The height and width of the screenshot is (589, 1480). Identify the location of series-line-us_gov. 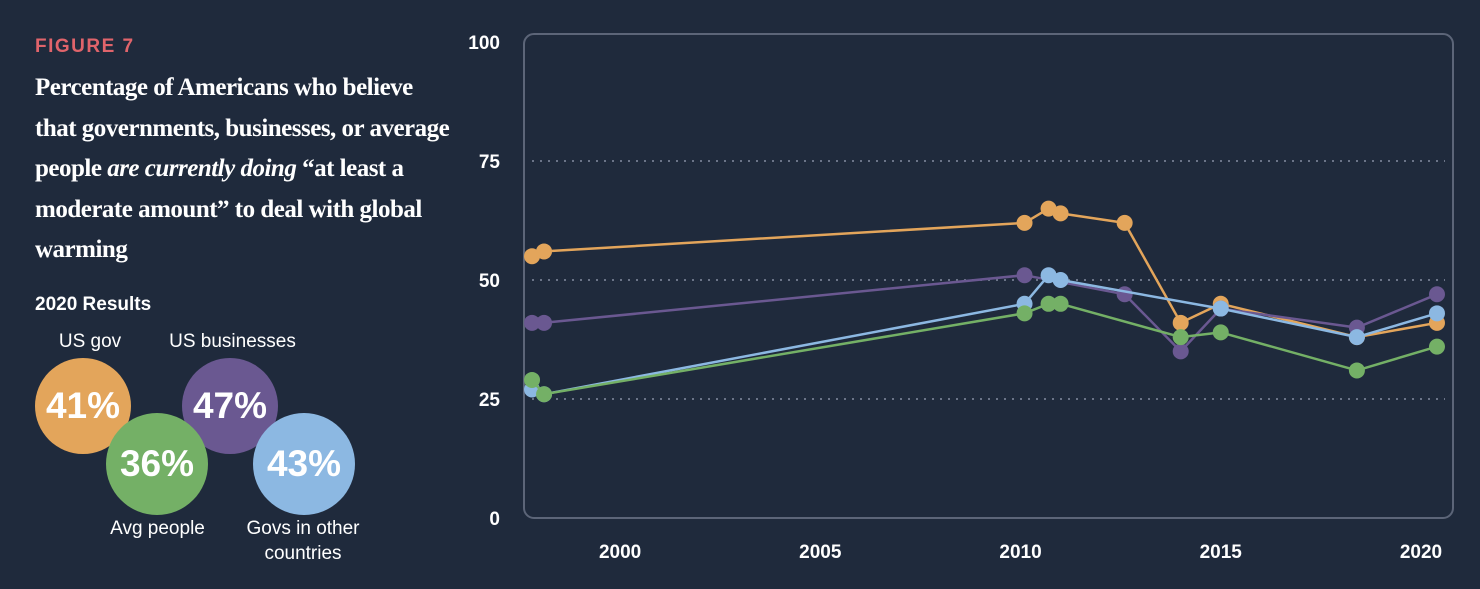
(984, 273).